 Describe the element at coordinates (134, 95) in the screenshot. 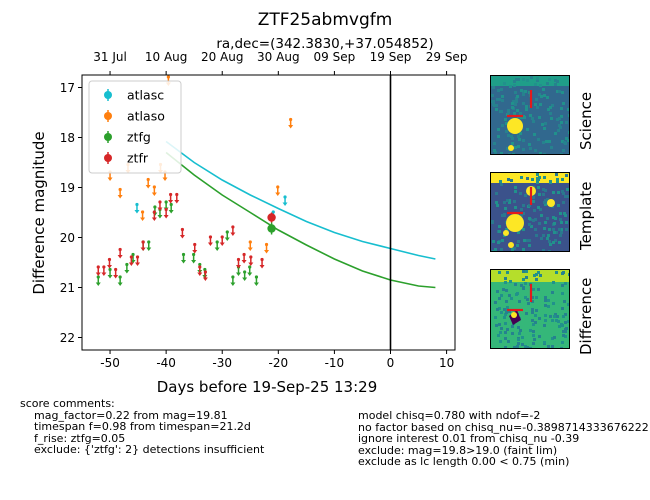

I see `legend-entry-atlasc: atlasc` at that location.